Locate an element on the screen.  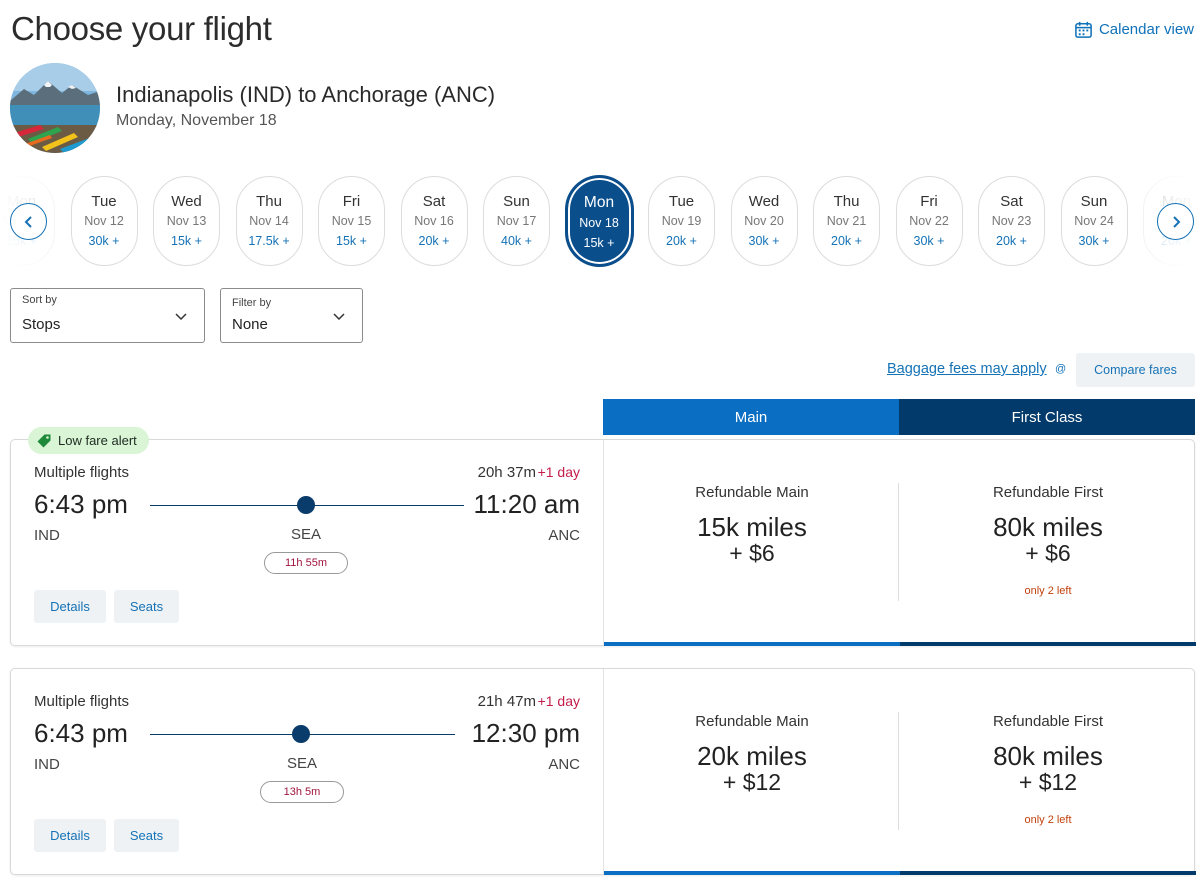
low-fare-alert-badge: Low fare alert is located at coordinates (88, 440).